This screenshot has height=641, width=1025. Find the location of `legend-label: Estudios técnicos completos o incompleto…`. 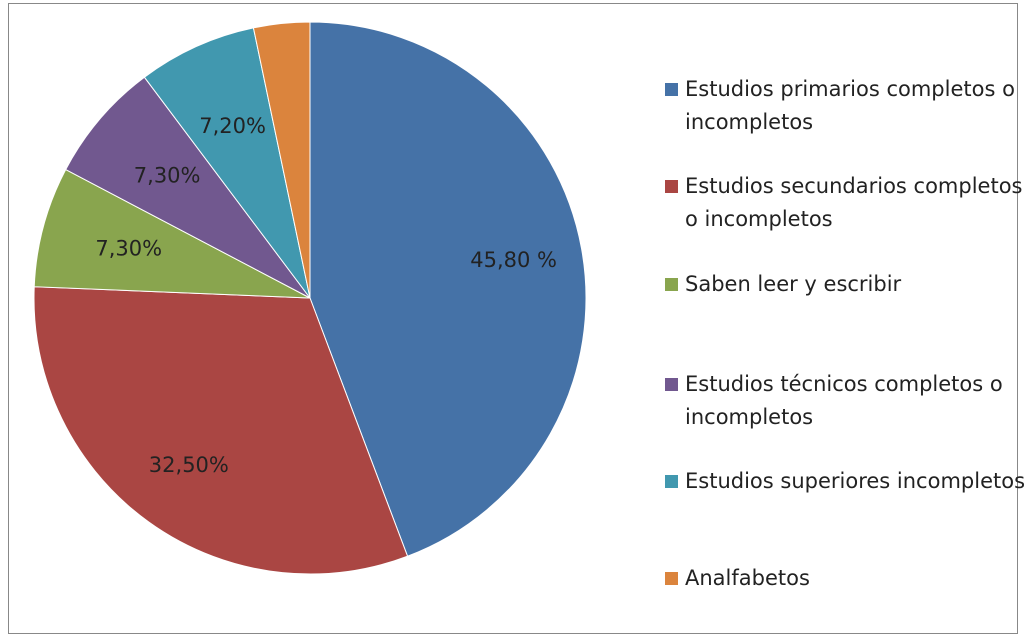

legend-label: Estudios técnicos completos o incompleto… is located at coordinates (844, 400).